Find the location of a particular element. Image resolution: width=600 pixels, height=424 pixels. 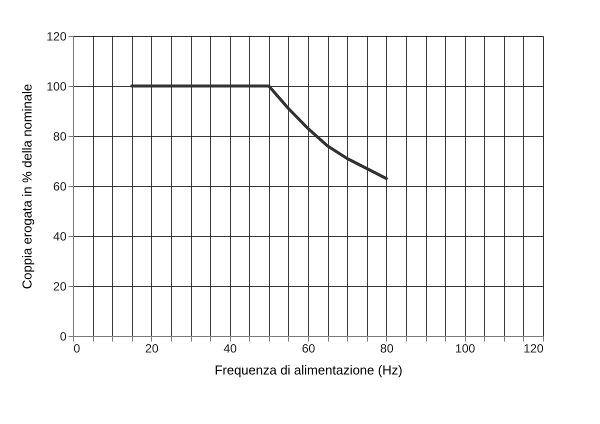

x-tick-label: 20 is located at coordinates (152, 349).